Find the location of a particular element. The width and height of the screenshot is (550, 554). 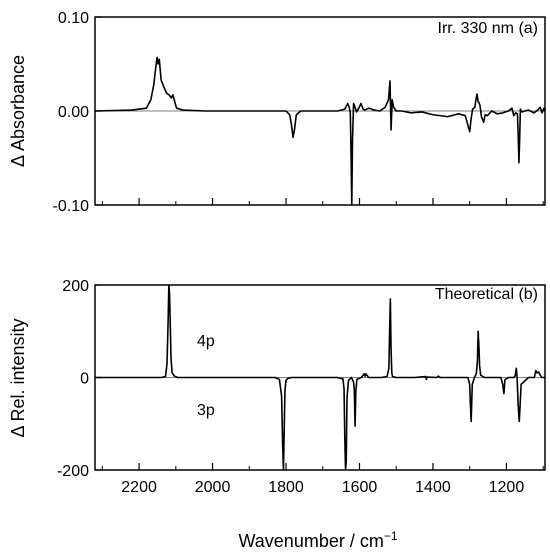

y-tick-label-b: 0 is located at coordinates (84, 379).